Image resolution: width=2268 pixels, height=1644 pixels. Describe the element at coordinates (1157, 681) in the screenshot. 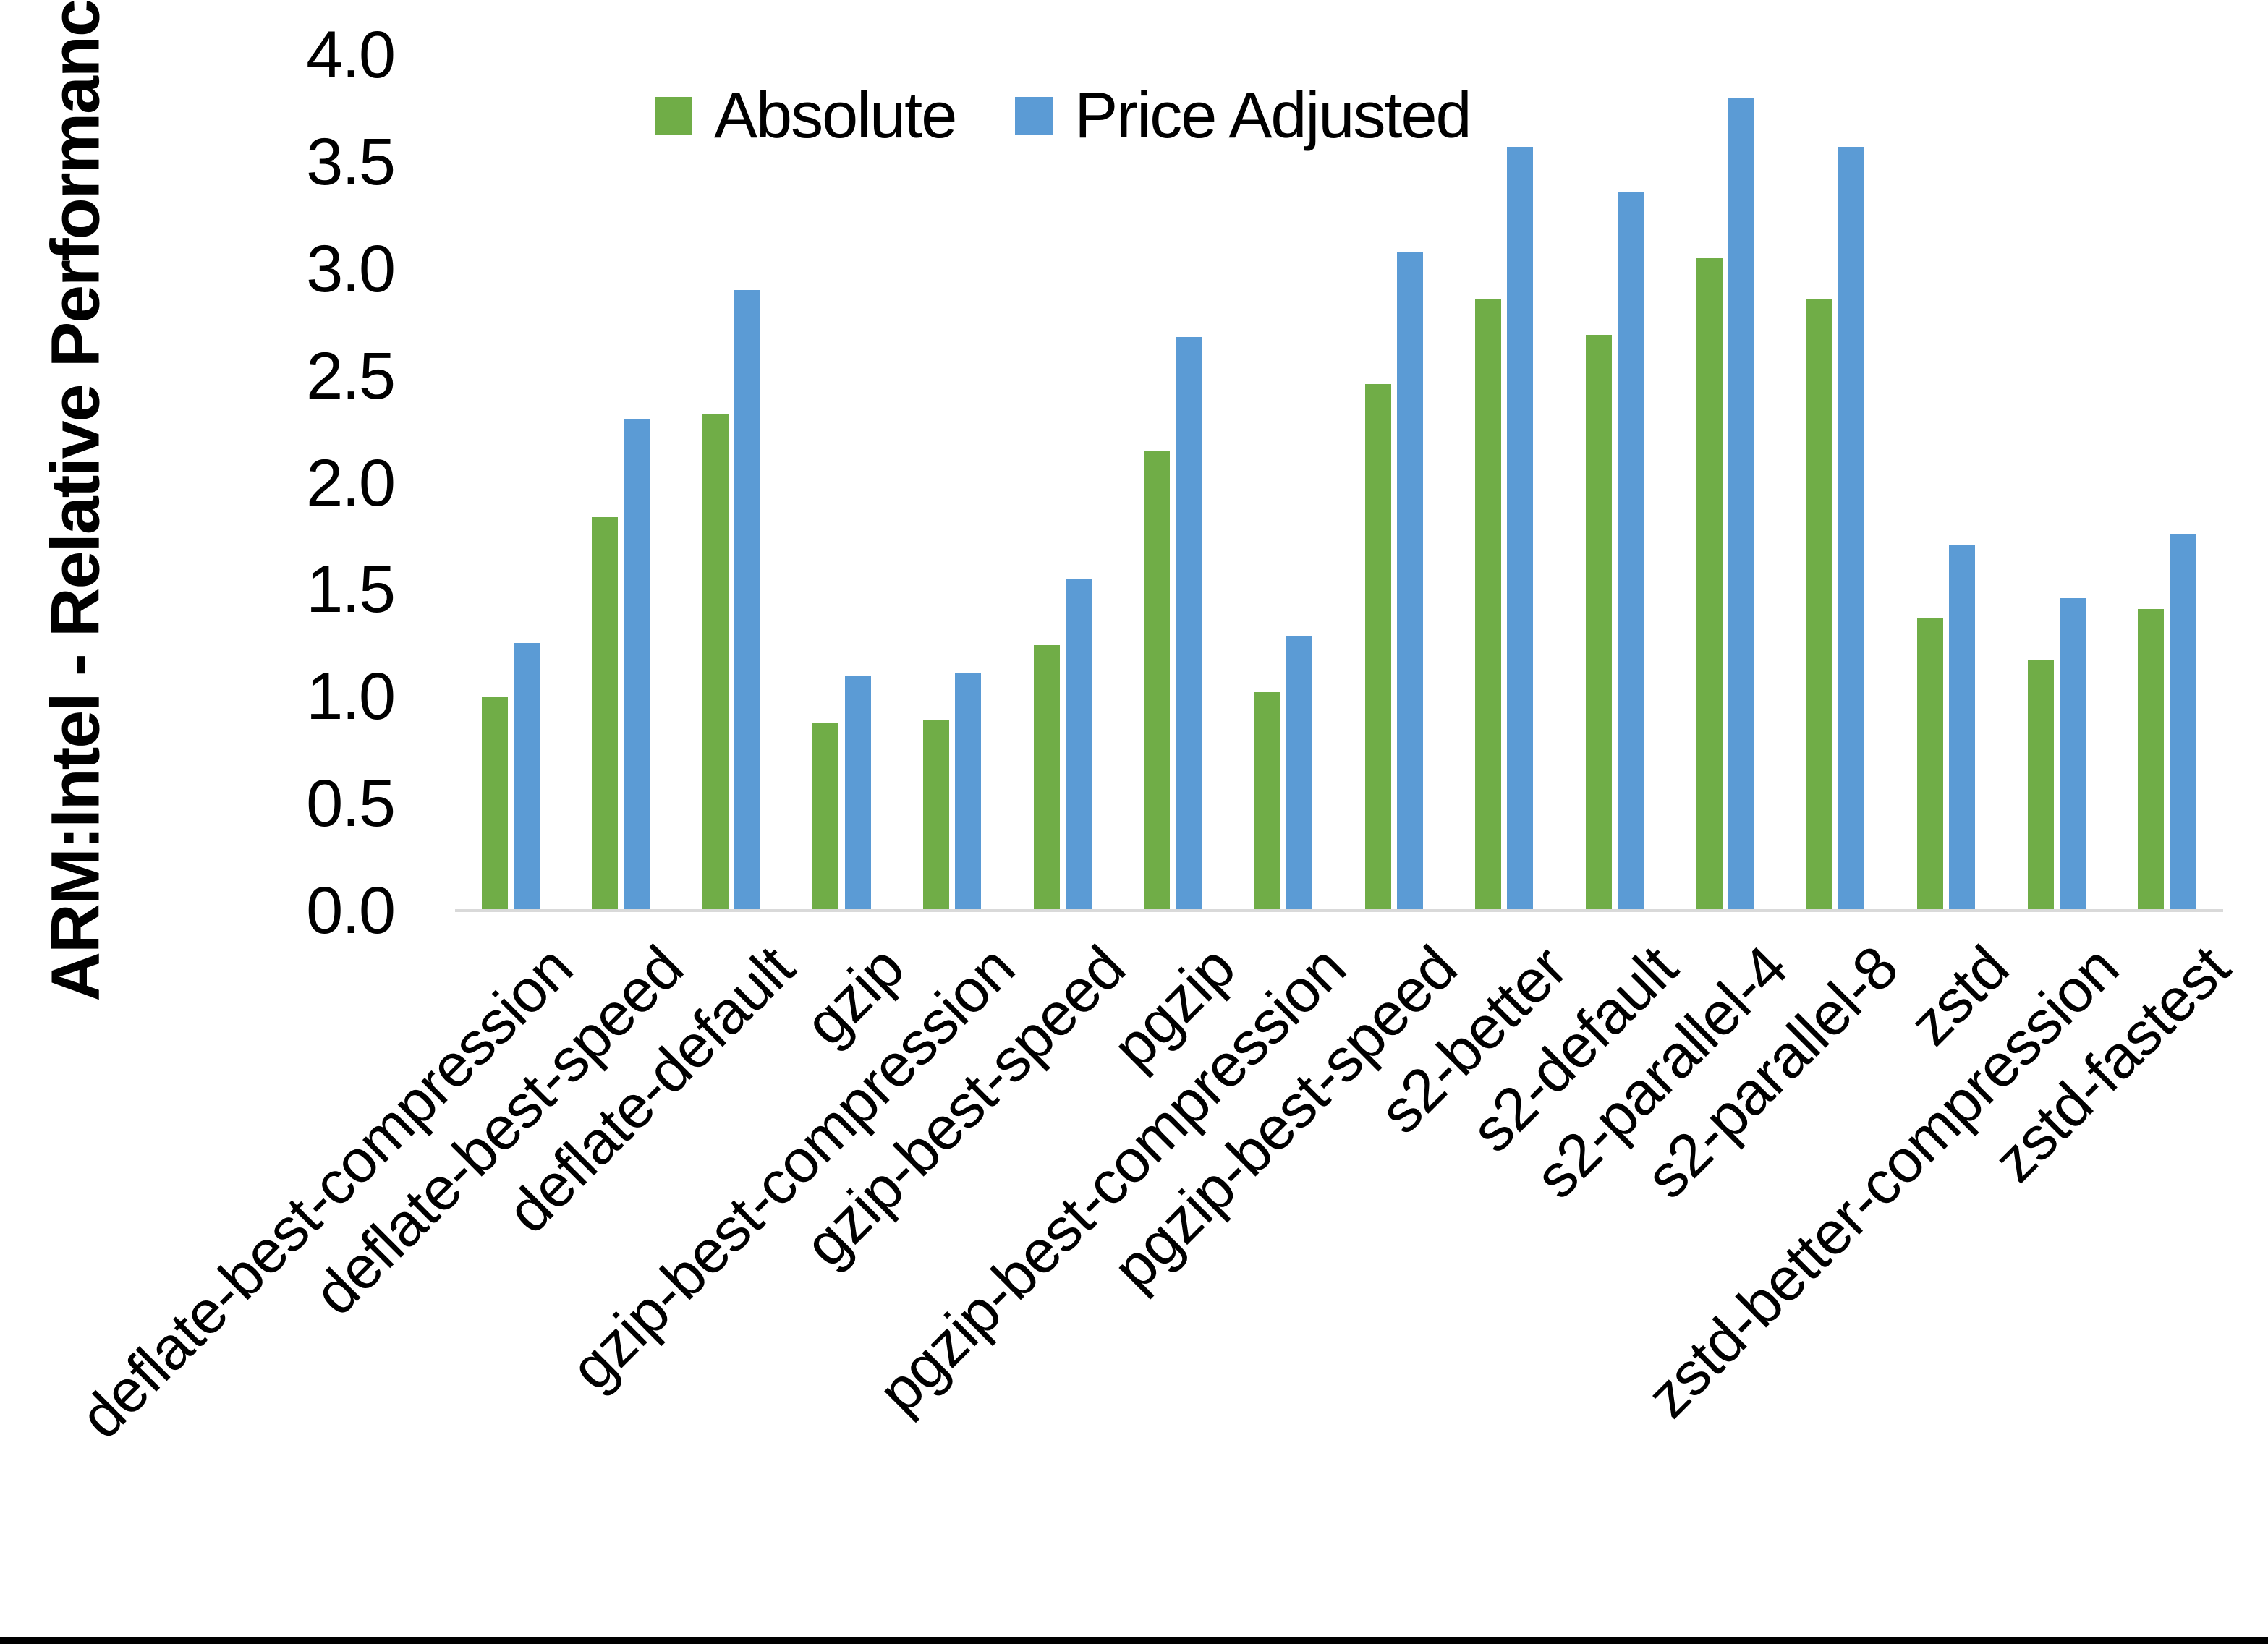

I see `bar-absolute-pgzip` at that location.